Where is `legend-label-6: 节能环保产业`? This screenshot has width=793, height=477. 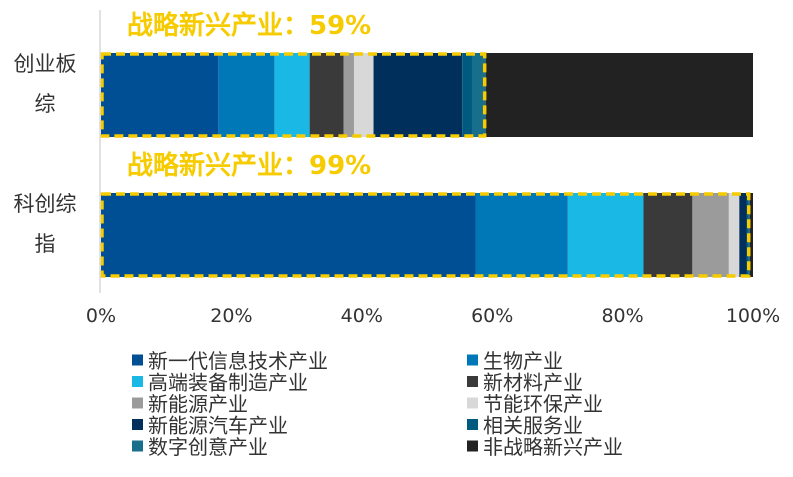 legend-label-6: 节能环保产业 is located at coordinates (543, 404).